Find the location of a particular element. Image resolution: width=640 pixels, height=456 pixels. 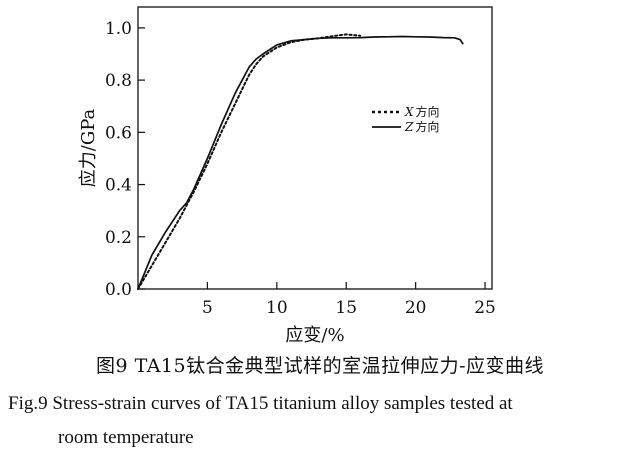

legend: X 方向Z 方向 is located at coordinates (406, 119).